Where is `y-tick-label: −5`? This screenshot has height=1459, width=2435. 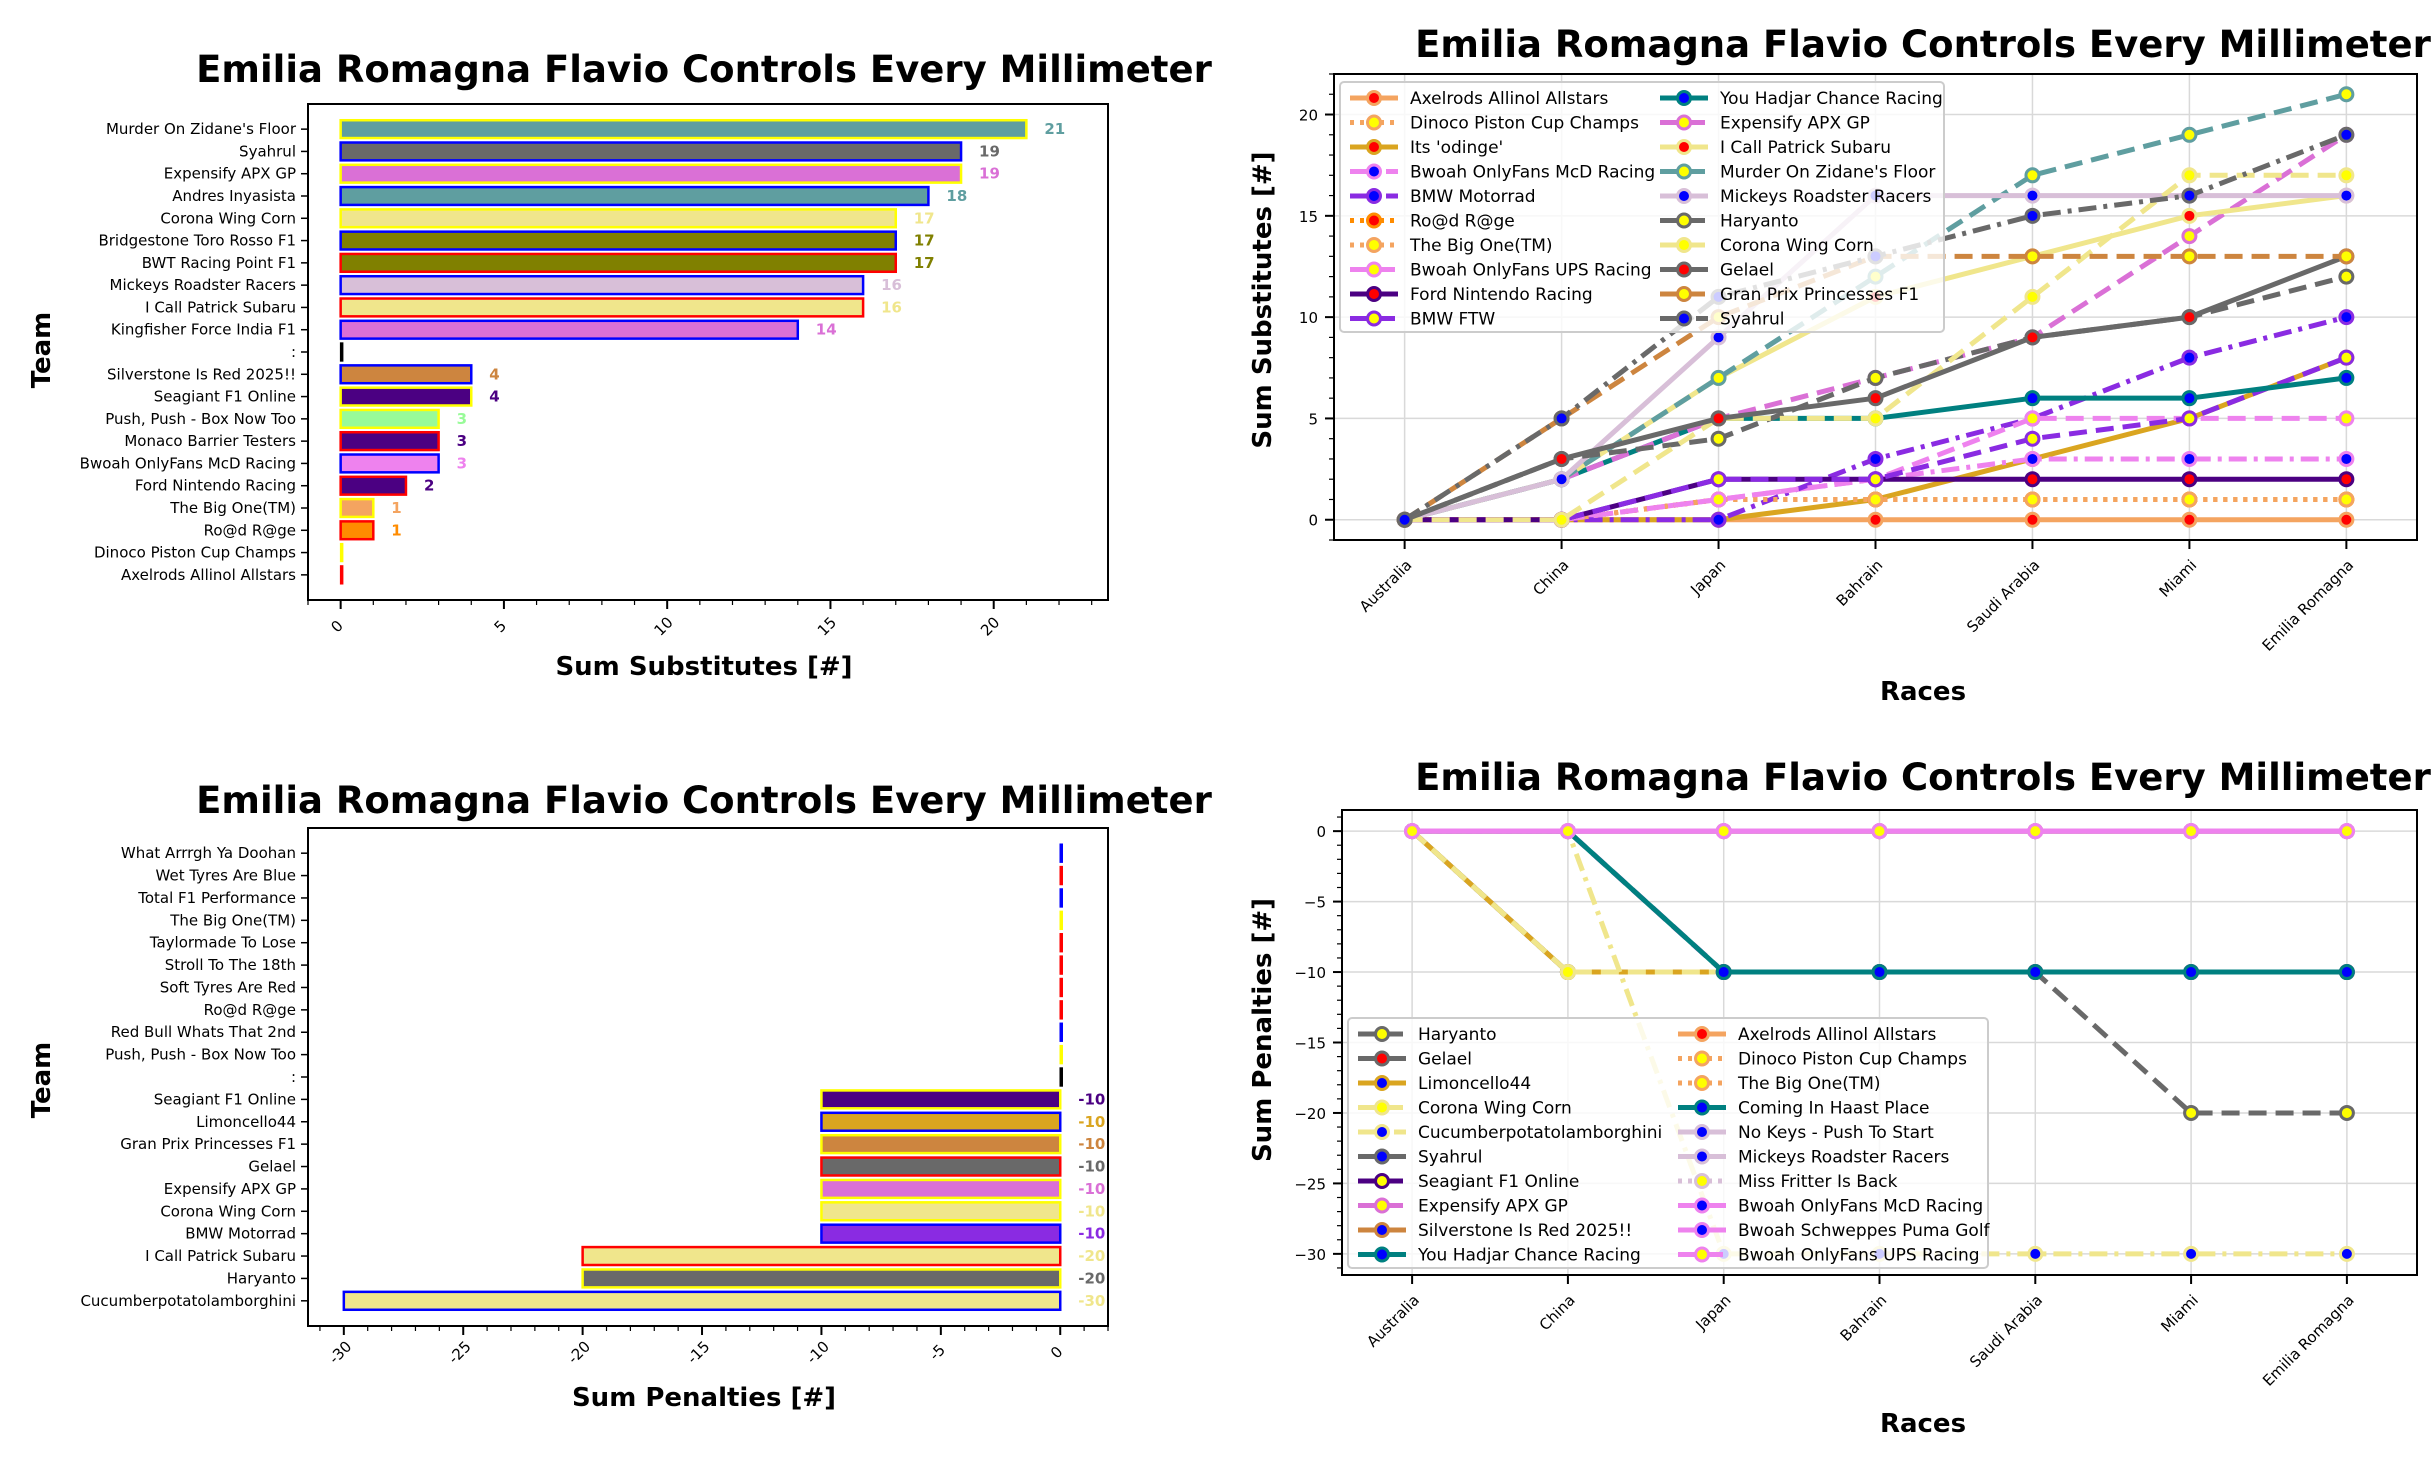 y-tick-label: −5 is located at coordinates (1315, 903).